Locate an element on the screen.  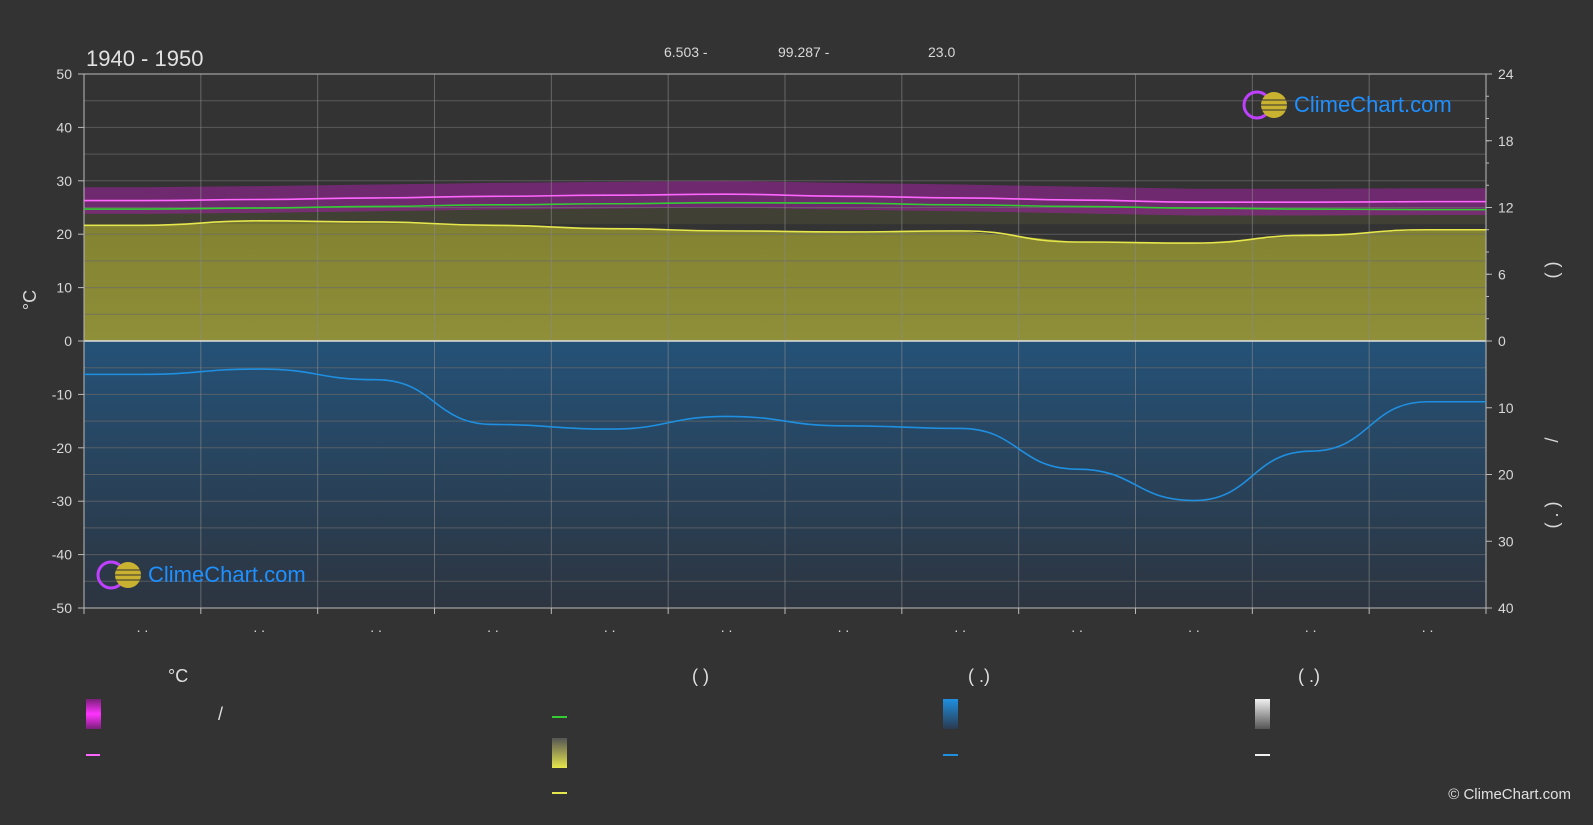
right-axis-side-label: / is located at coordinates (1552, 439).